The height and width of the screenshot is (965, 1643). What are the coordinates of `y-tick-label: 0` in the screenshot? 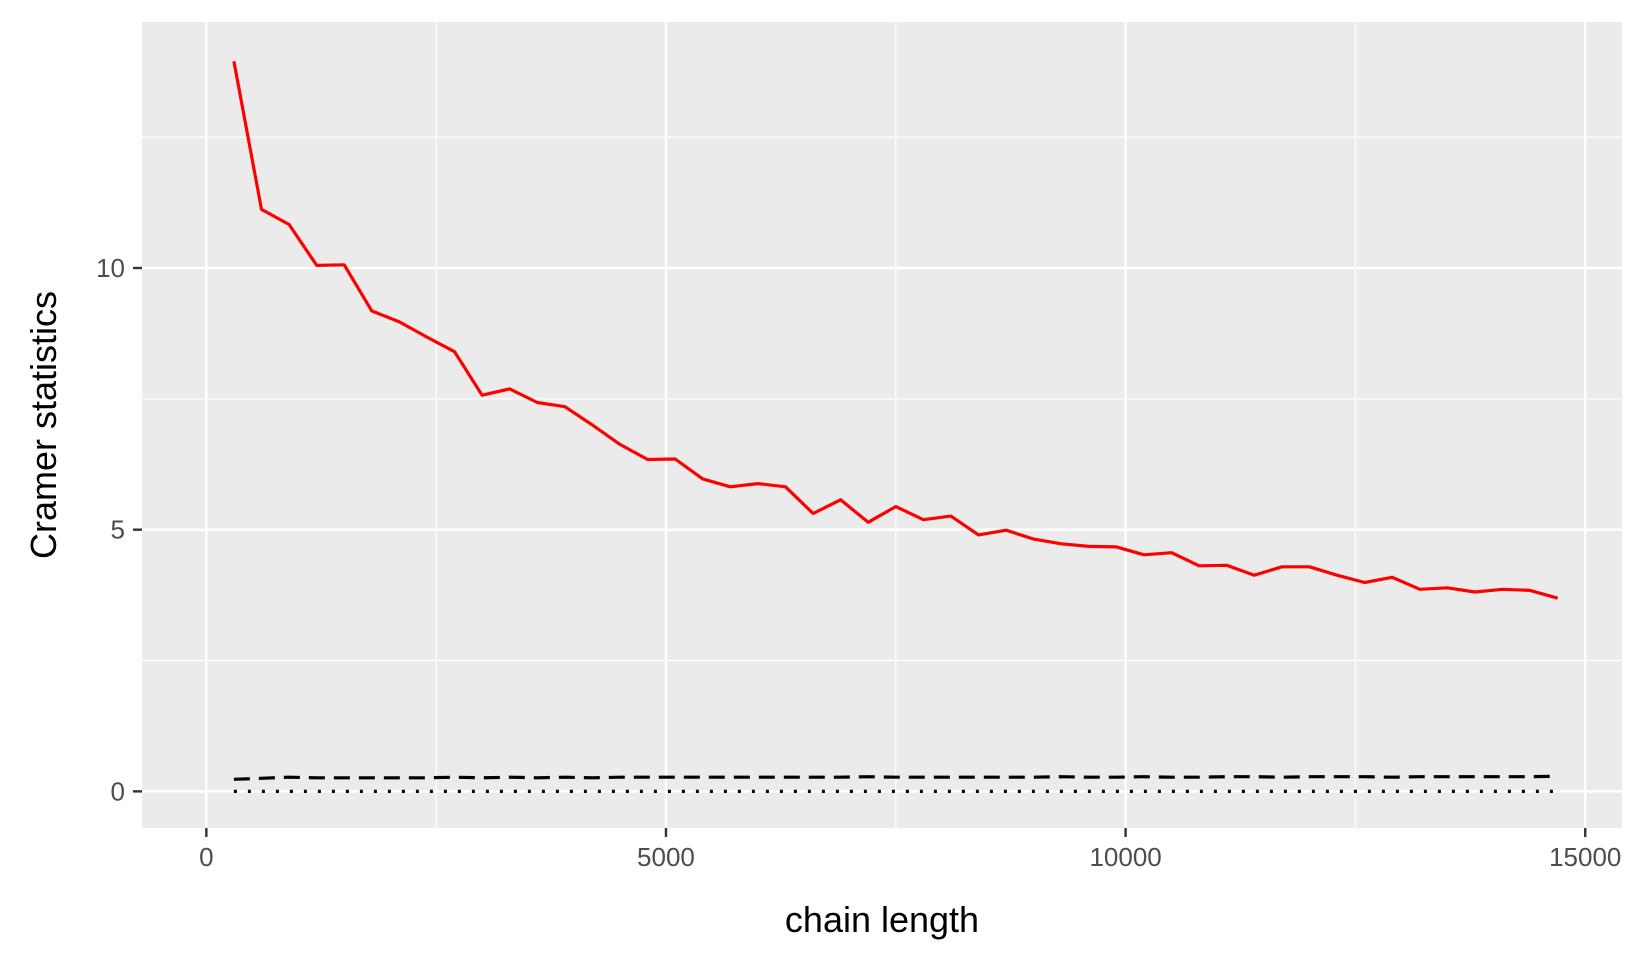 It's located at (118, 791).